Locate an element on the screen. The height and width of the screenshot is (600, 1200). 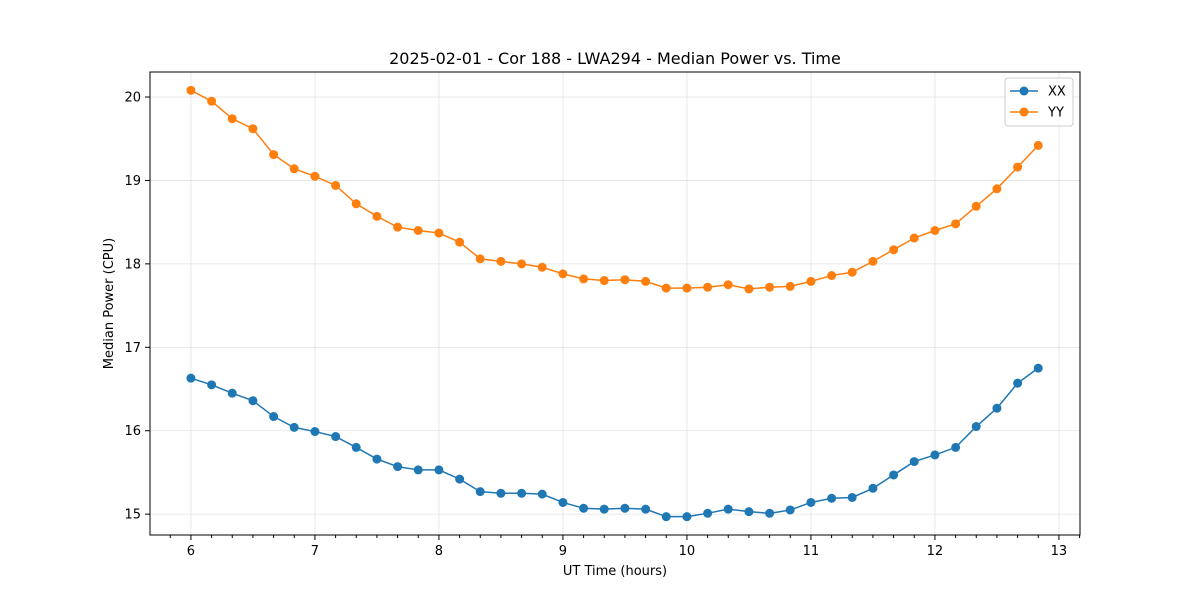
y-tick-label: 18 is located at coordinates (132, 264).